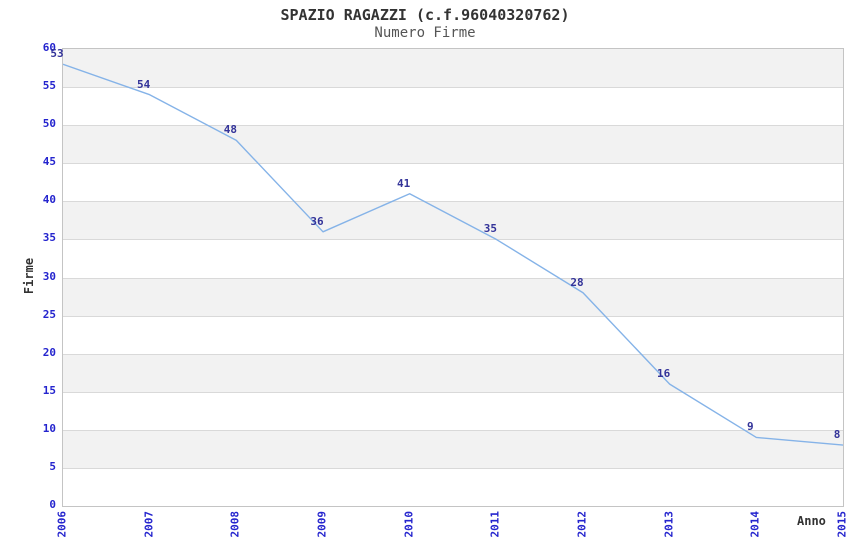  Describe the element at coordinates (317, 221) in the screenshot. I see `data-point-label: 36` at that location.